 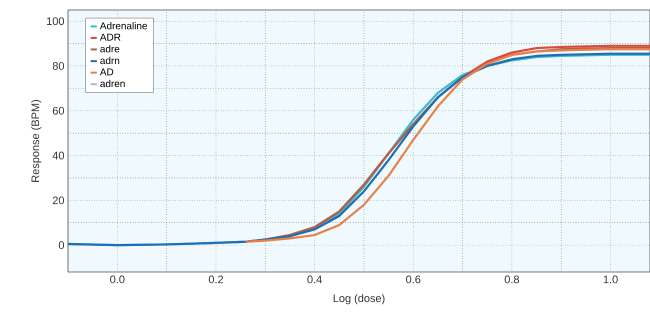 I want to click on y-tick-label: 20, so click(x=58, y=200).